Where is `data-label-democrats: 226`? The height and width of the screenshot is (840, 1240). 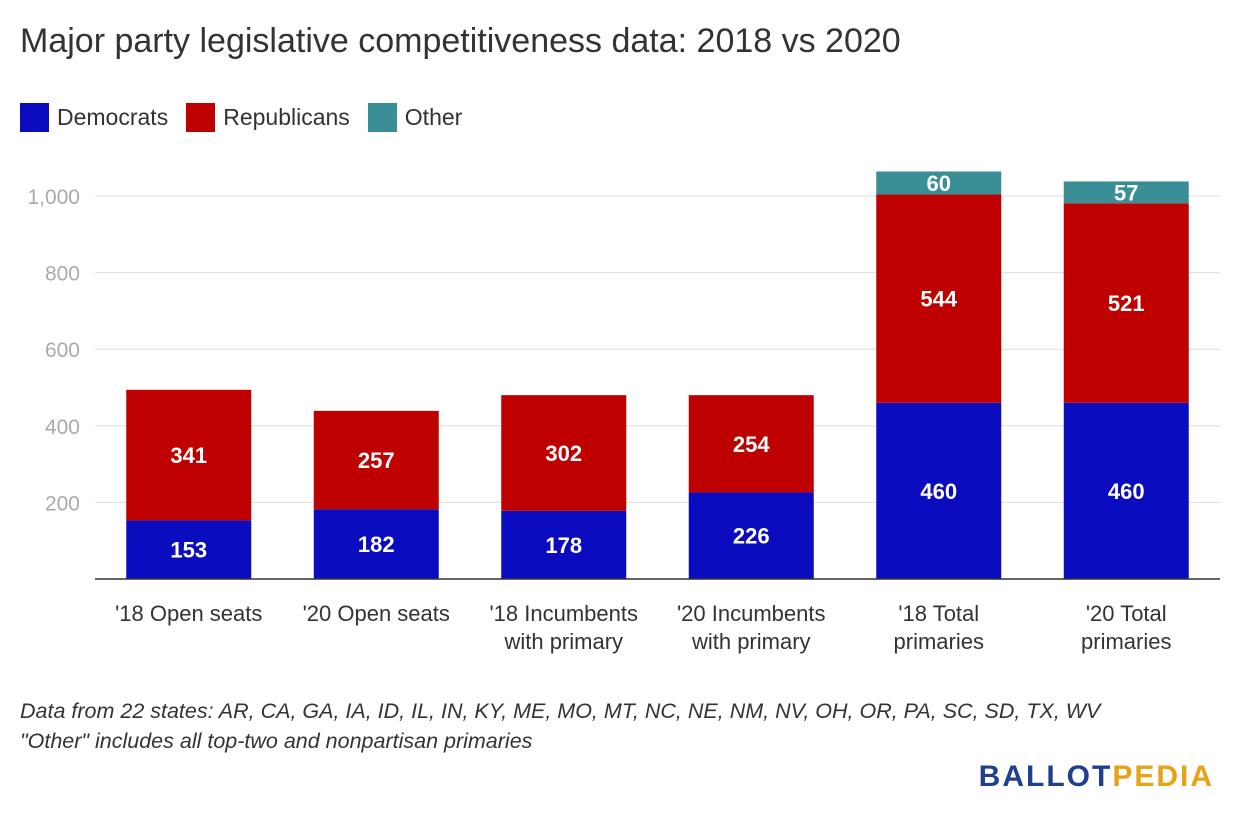 data-label-democrats: 226 is located at coordinates (751, 536).